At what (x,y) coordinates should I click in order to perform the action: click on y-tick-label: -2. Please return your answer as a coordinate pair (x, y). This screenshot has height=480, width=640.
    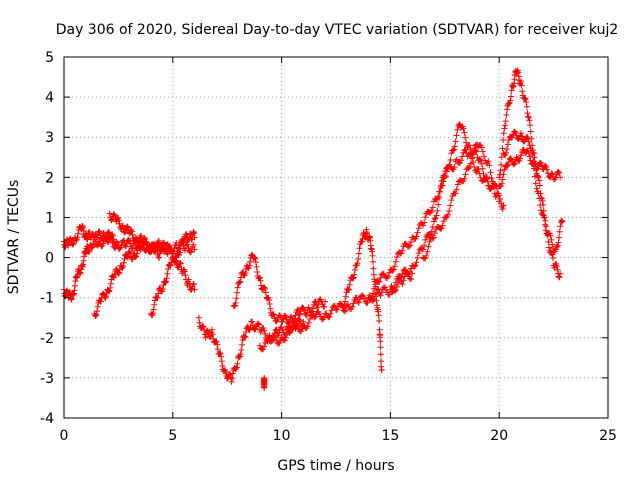
    Looking at the image, I should click on (47, 339).